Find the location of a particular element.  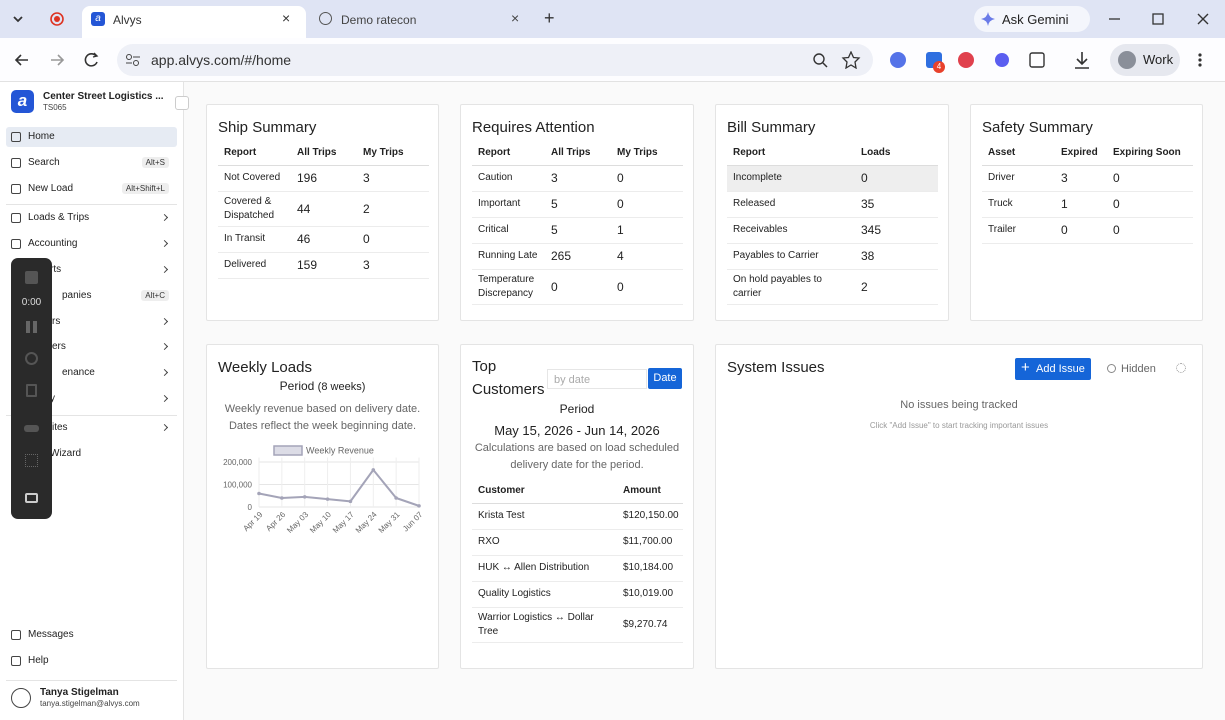

table-cell: 3 is located at coordinates (1081, 178).